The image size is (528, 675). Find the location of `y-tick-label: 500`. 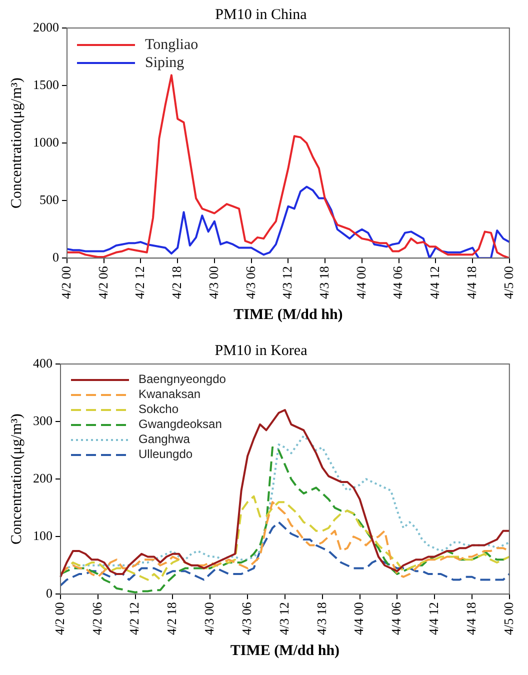

y-tick-label: 500 is located at coordinates (49, 200).